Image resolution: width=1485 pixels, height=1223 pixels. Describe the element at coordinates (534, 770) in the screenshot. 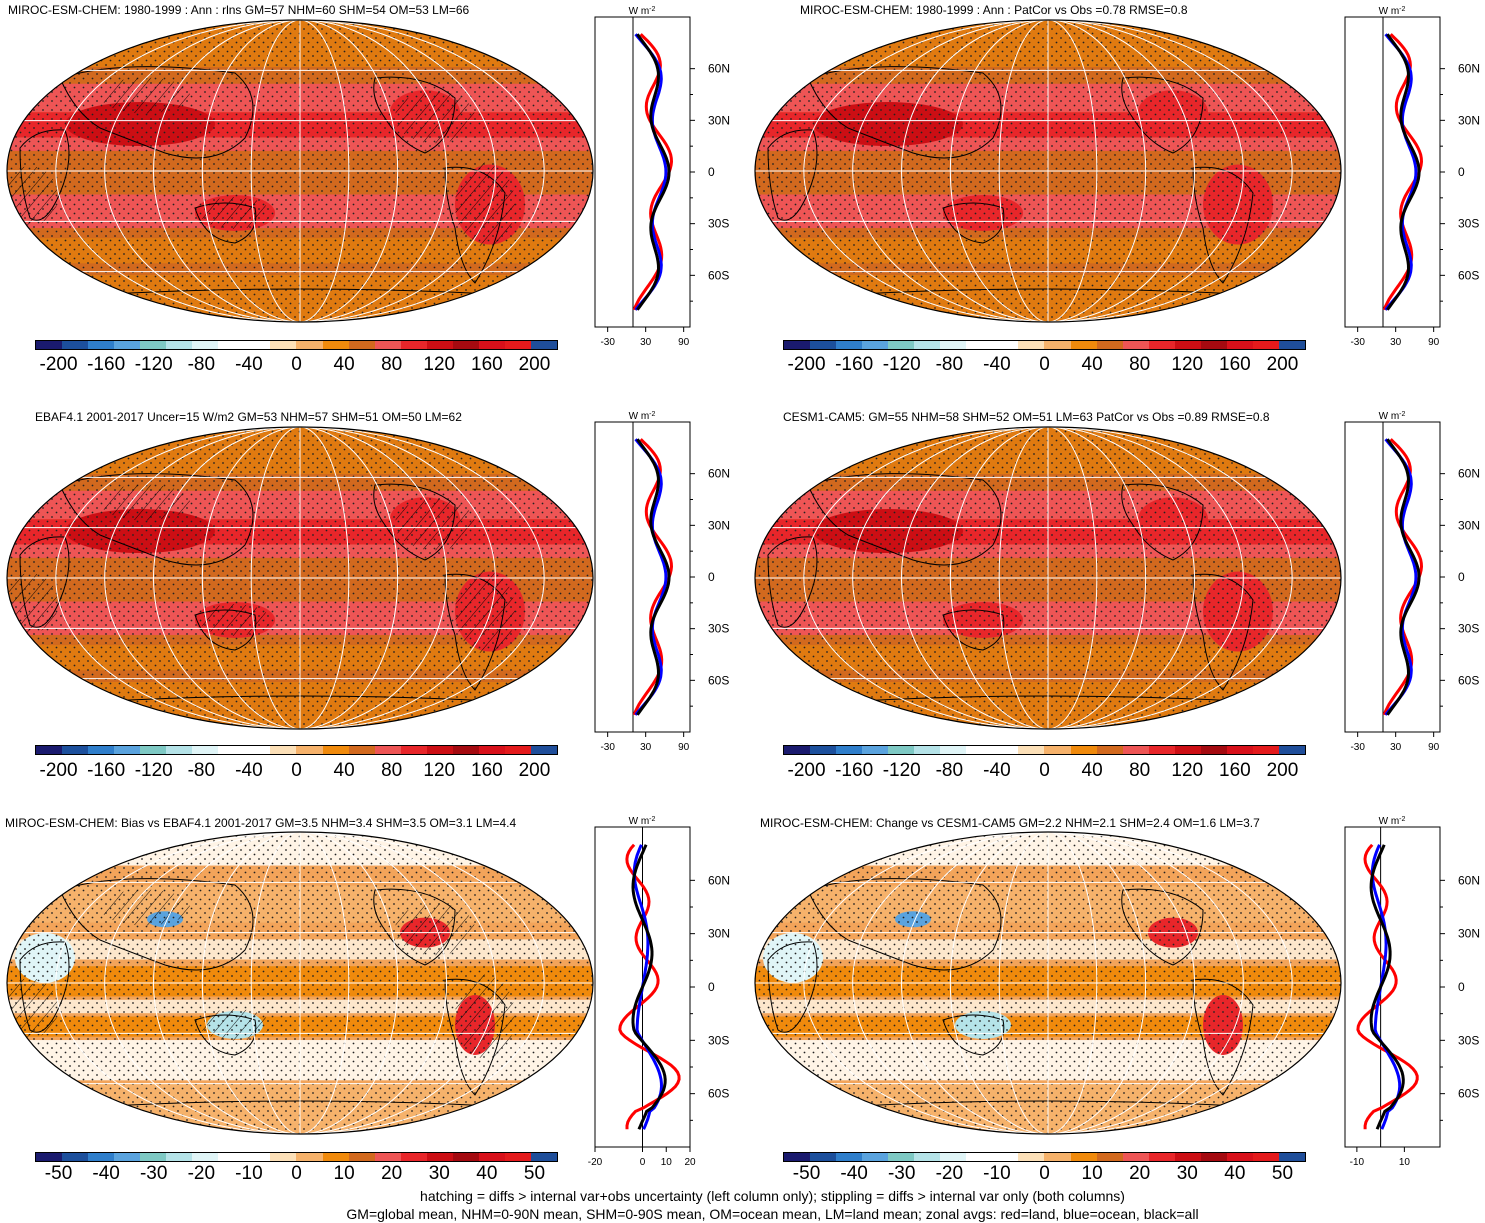

I see `colorbar-tick-label: 200` at that location.